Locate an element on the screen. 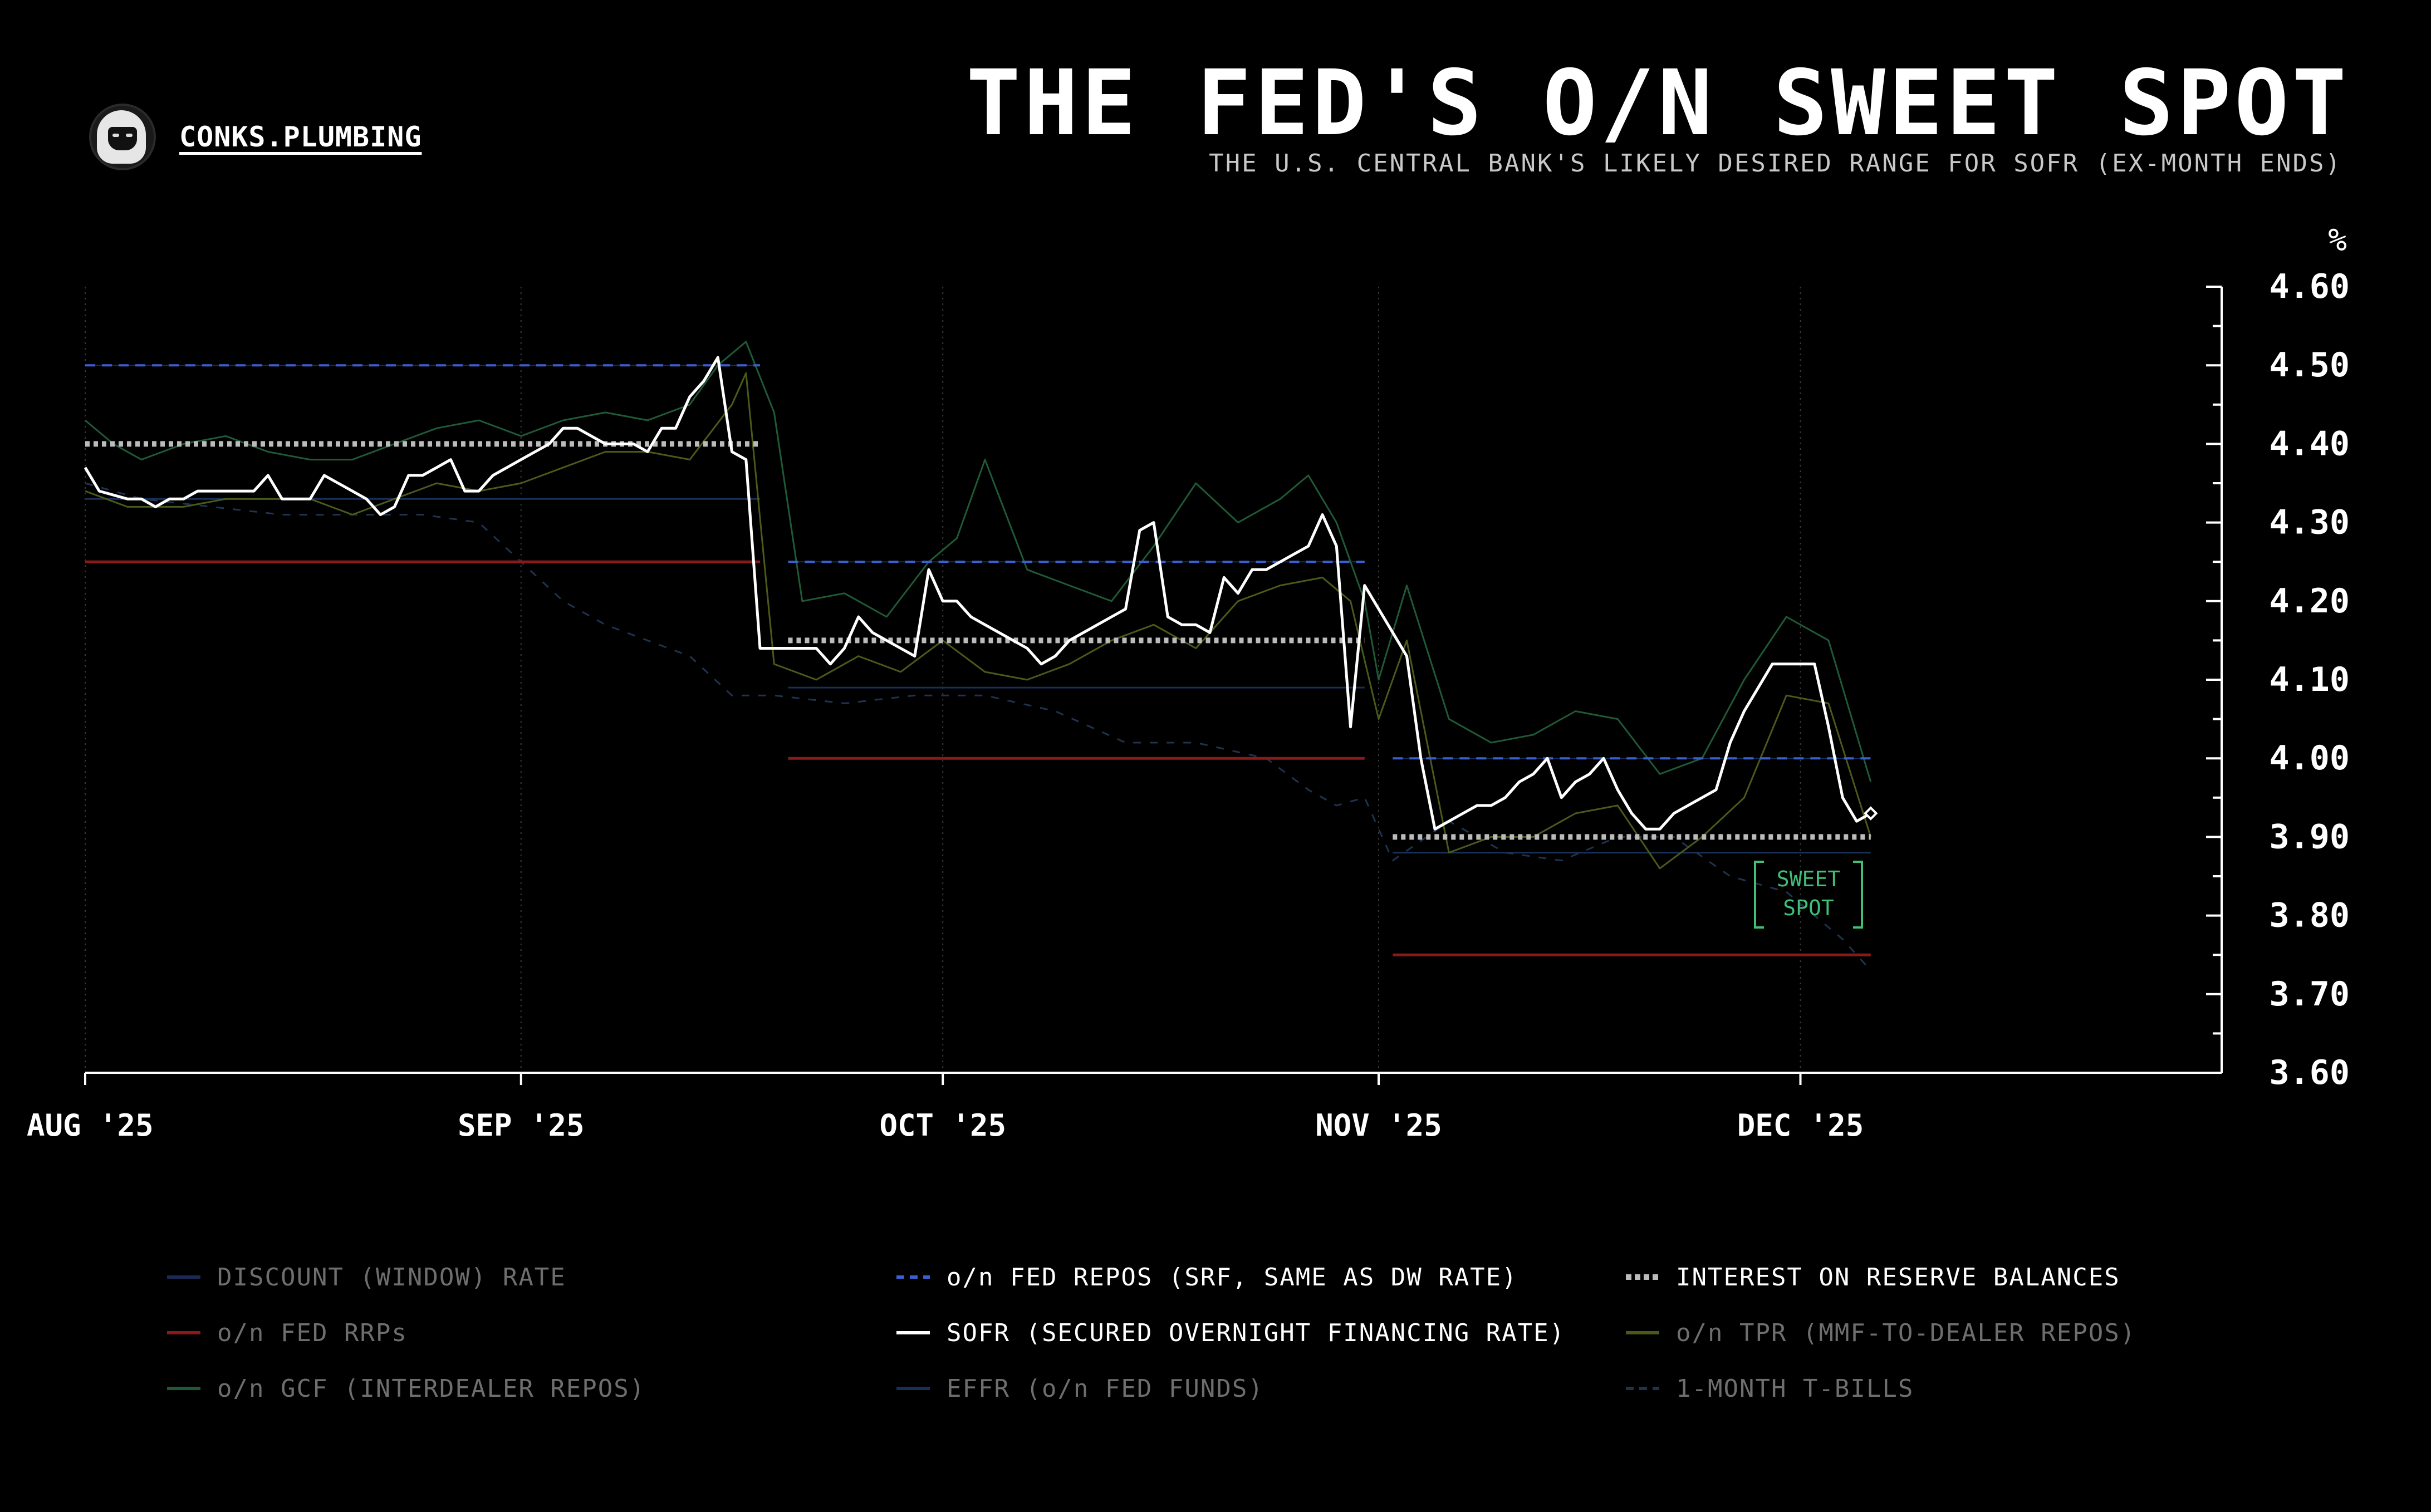 The width and height of the screenshot is (2431, 1512). legend-label: o/n GCF (INTERDEALER REPOS) is located at coordinates (432, 1388).